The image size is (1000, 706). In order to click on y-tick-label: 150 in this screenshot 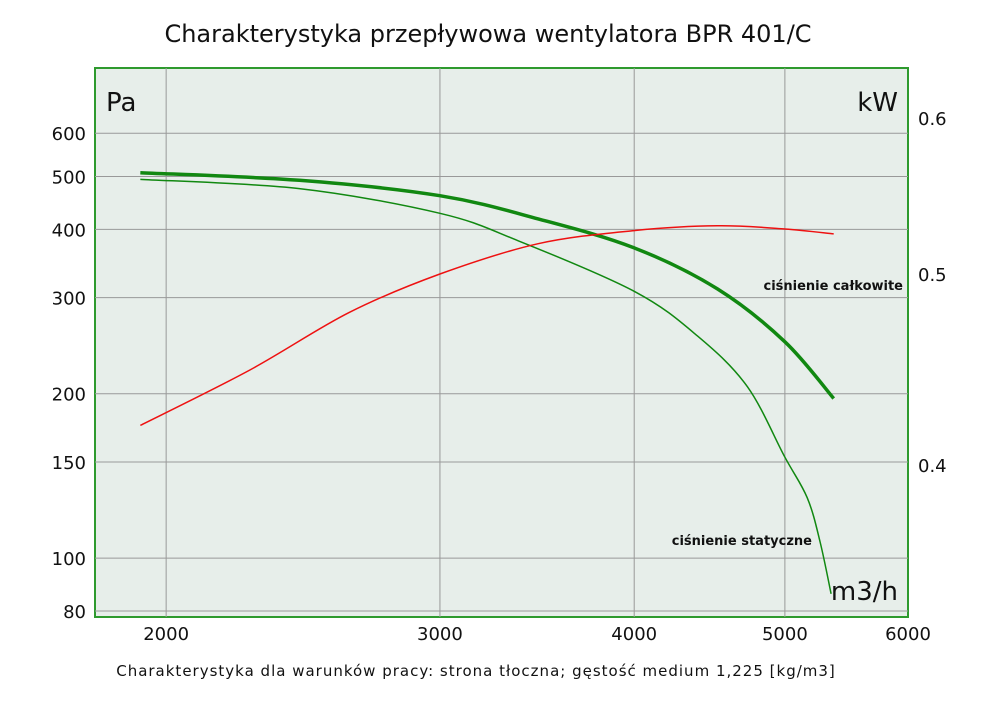, I will do `click(69, 463)`.